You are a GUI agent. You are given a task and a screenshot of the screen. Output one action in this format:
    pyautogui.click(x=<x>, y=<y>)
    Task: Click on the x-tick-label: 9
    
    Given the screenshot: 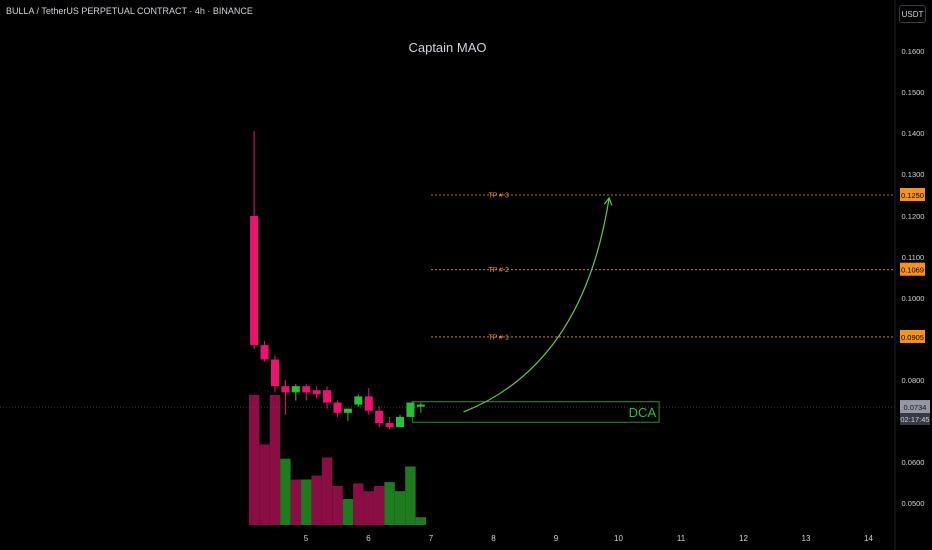 What is the action you would take?
    pyautogui.click(x=556, y=538)
    